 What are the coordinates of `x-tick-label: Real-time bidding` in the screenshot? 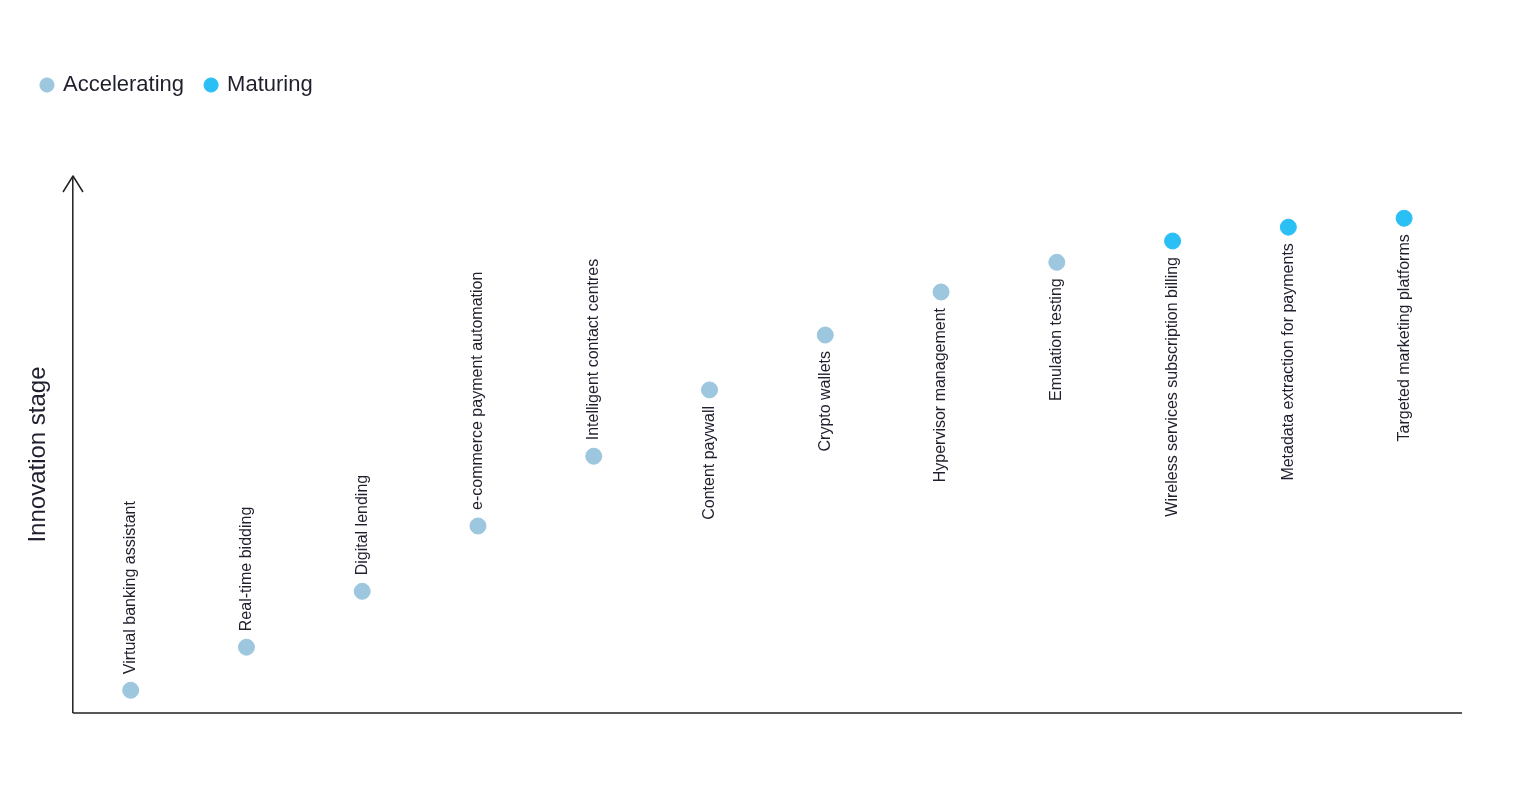 It's located at (245, 569).